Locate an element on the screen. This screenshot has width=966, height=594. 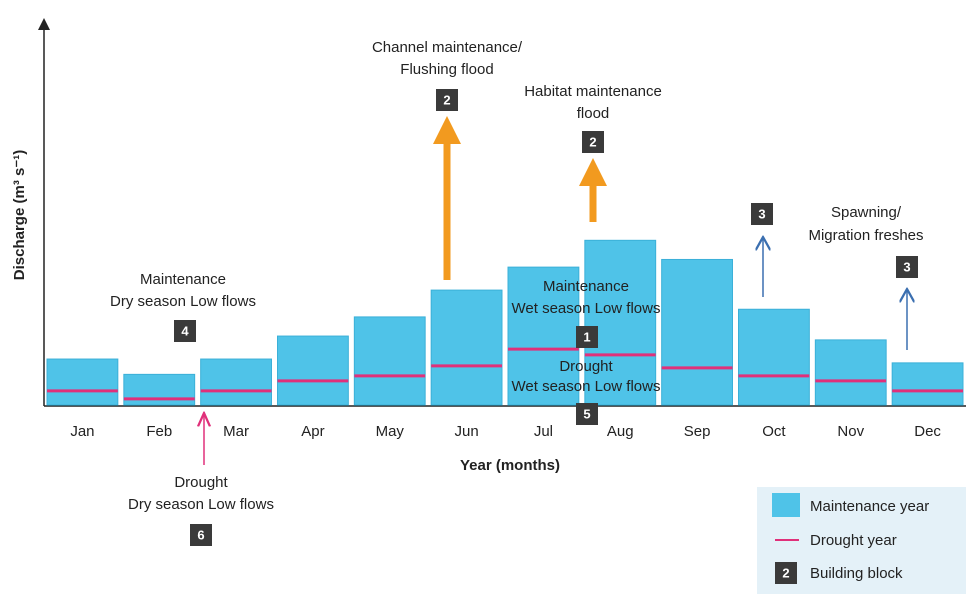
x-tick-label: Jan is located at coordinates (82, 431).